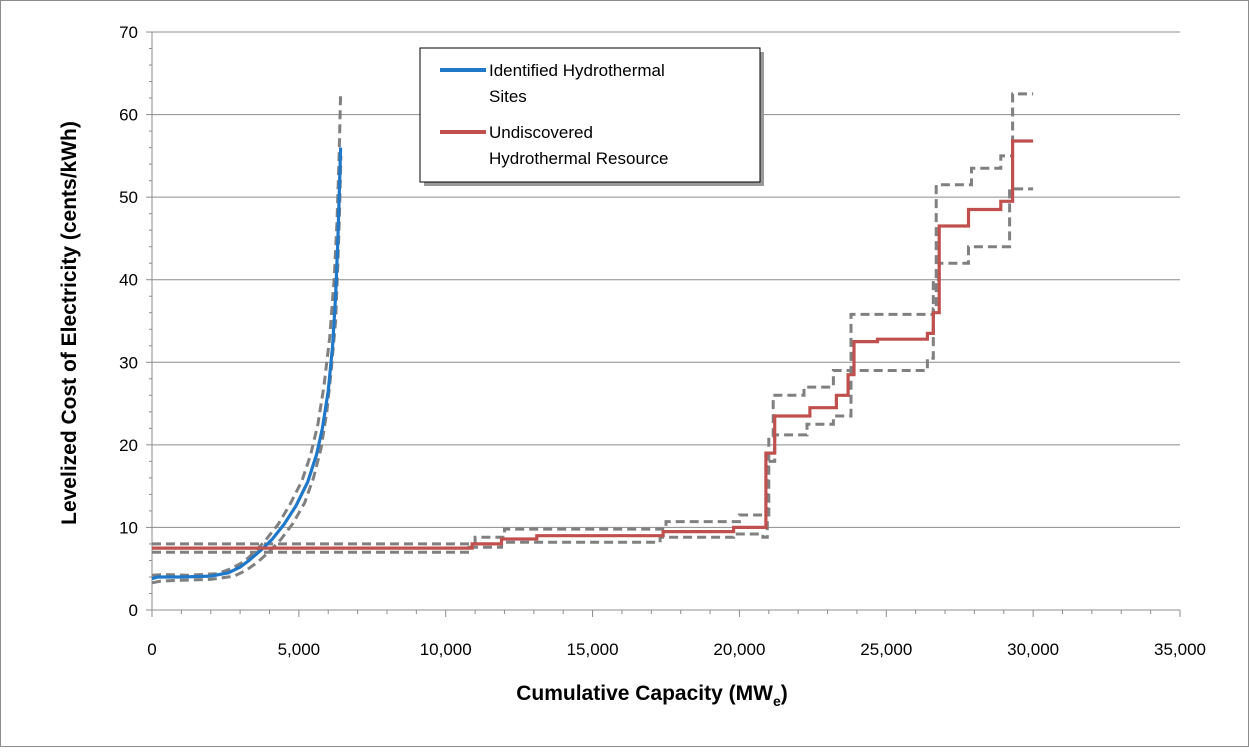 Image resolution: width=1249 pixels, height=752 pixels. What do you see at coordinates (128, 280) in the screenshot?
I see `y-tick-label: 40` at bounding box center [128, 280].